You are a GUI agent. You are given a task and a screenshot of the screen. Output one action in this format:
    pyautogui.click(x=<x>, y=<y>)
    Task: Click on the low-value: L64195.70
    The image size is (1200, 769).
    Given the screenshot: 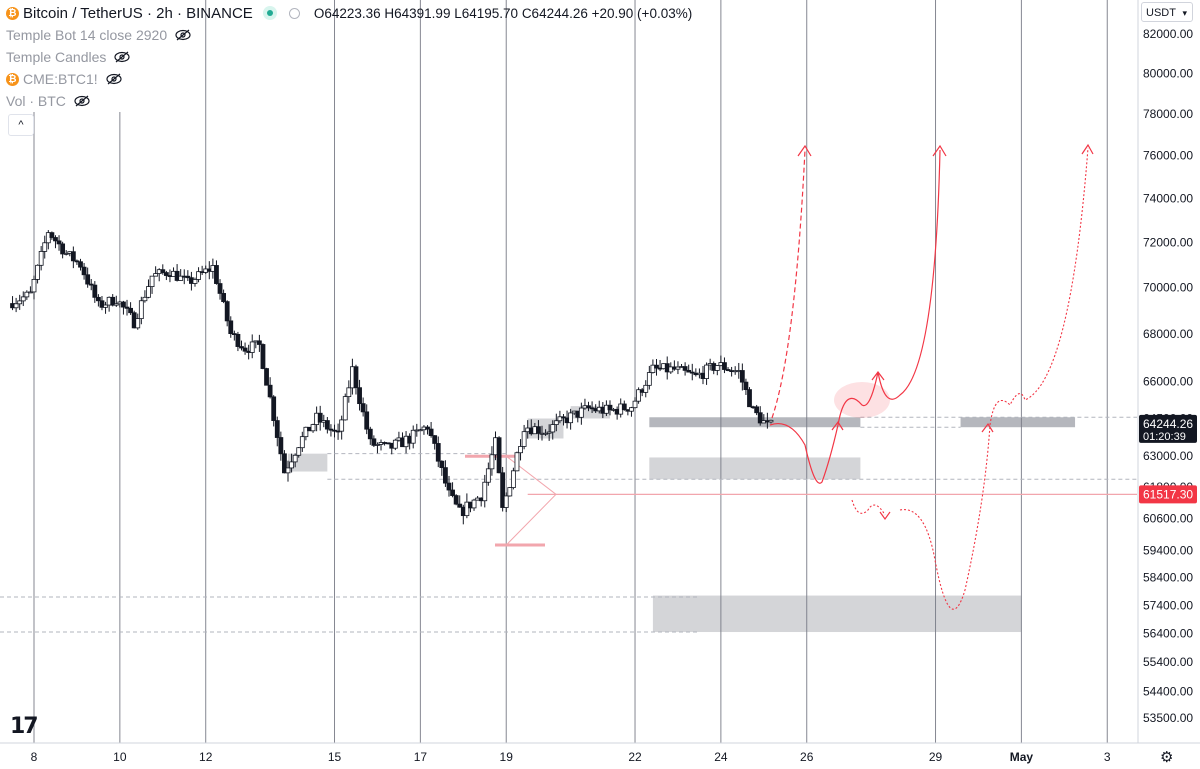 What is the action you would take?
    pyautogui.click(x=486, y=13)
    